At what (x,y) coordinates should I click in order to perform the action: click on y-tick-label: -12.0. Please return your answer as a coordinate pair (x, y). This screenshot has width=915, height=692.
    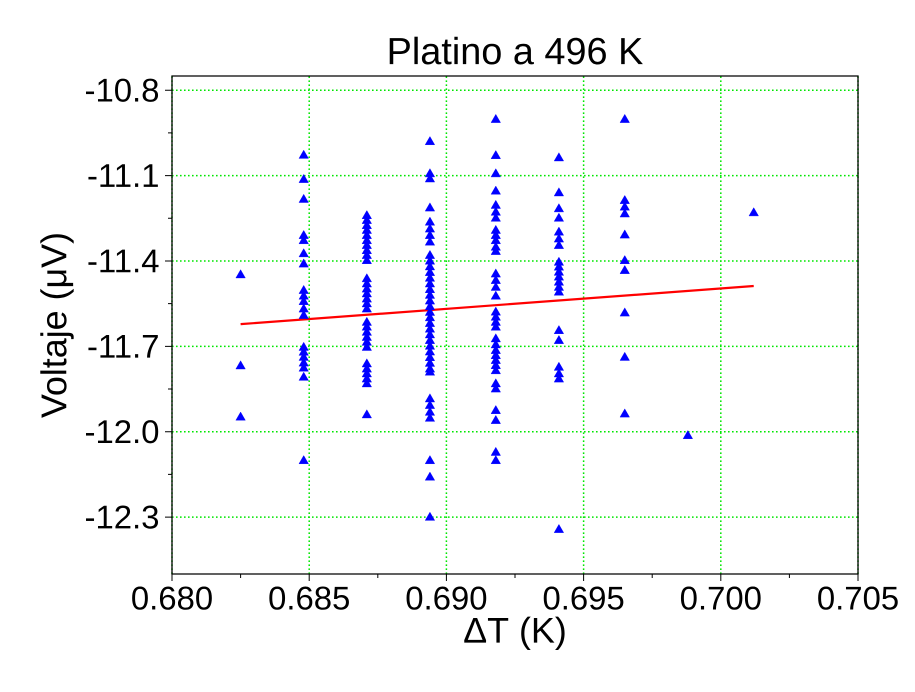
    Looking at the image, I should click on (122, 432).